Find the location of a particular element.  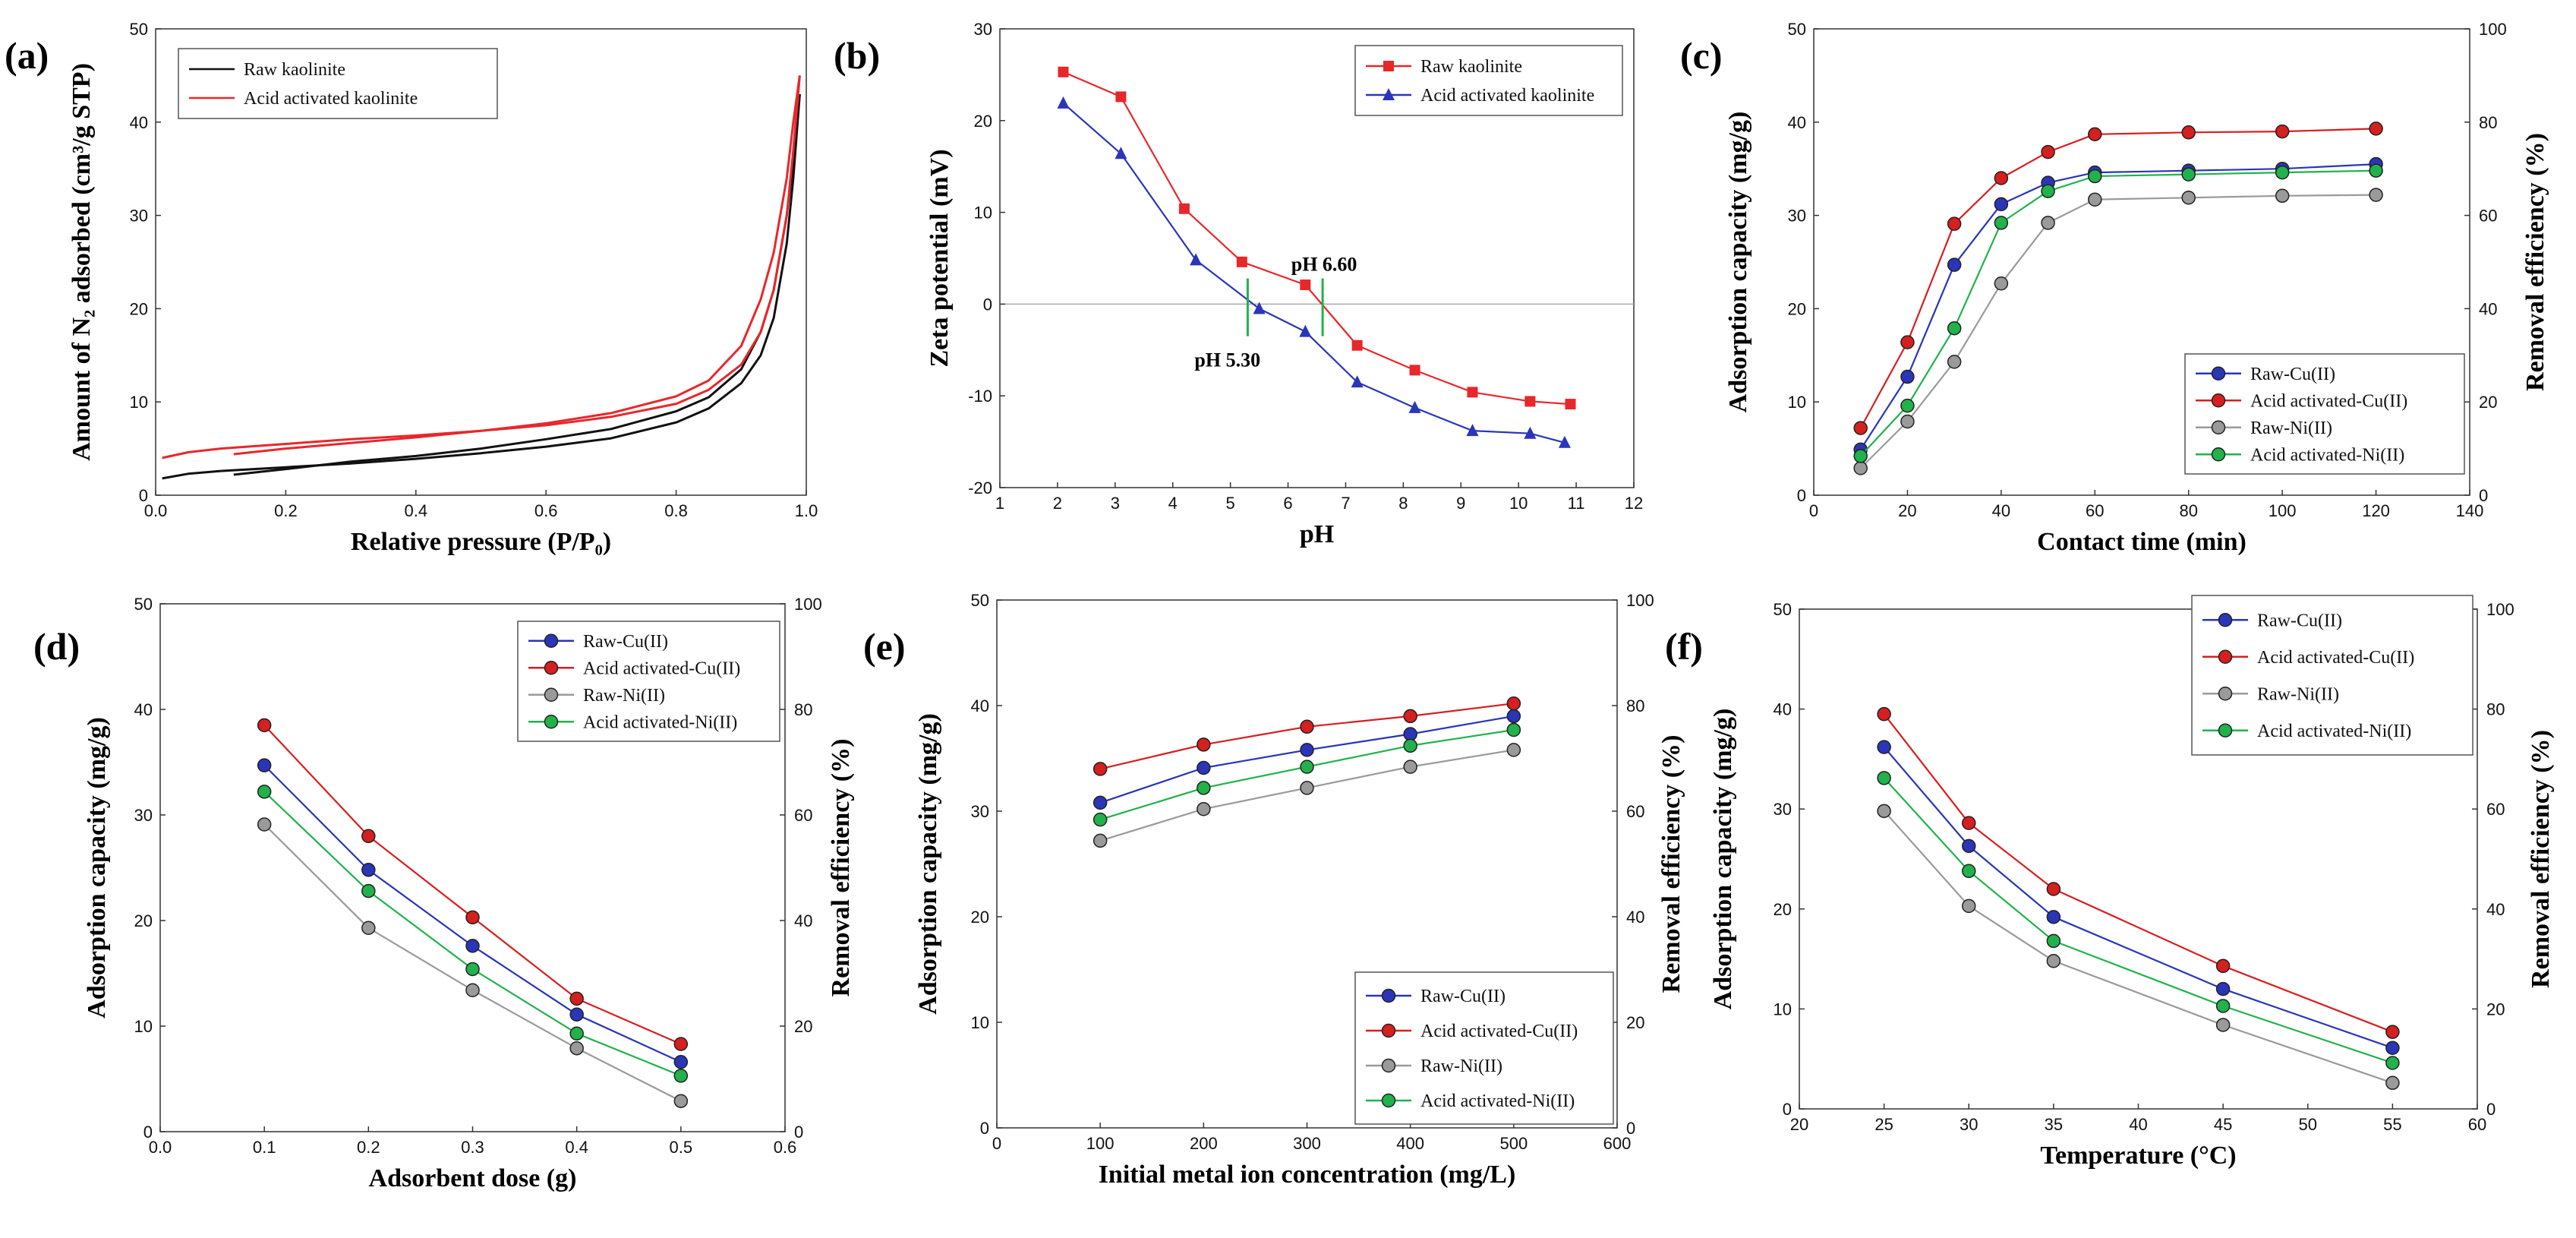

panel-label: (e) is located at coordinates (884, 646).